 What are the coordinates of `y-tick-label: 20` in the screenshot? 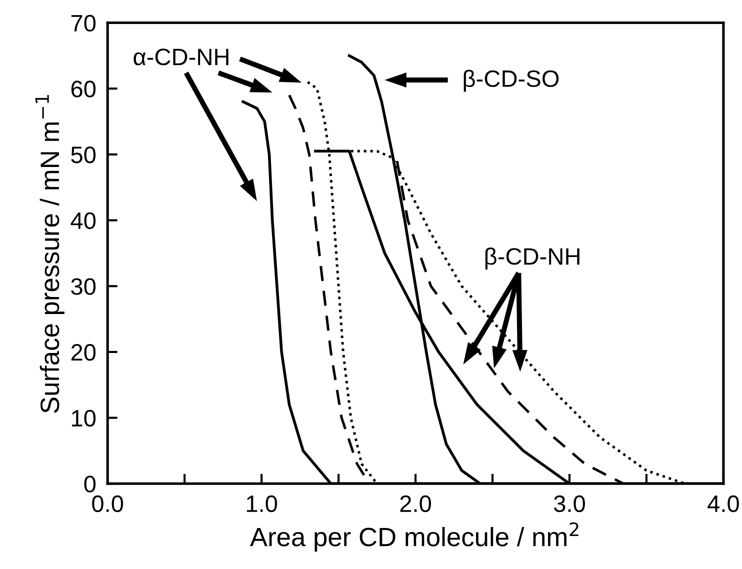 It's located at (83, 352).